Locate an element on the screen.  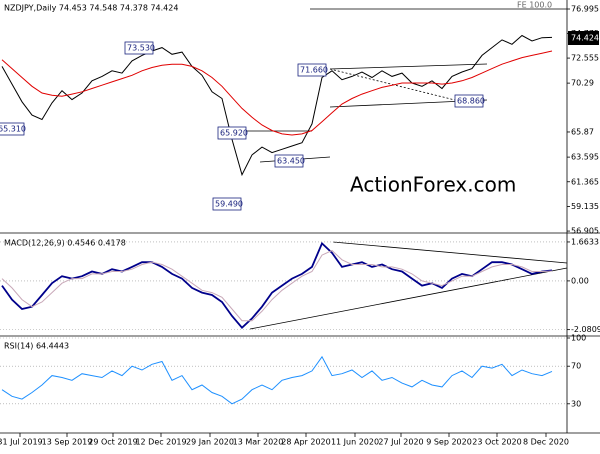
level-label: 73.530 is located at coordinates (141, 48).